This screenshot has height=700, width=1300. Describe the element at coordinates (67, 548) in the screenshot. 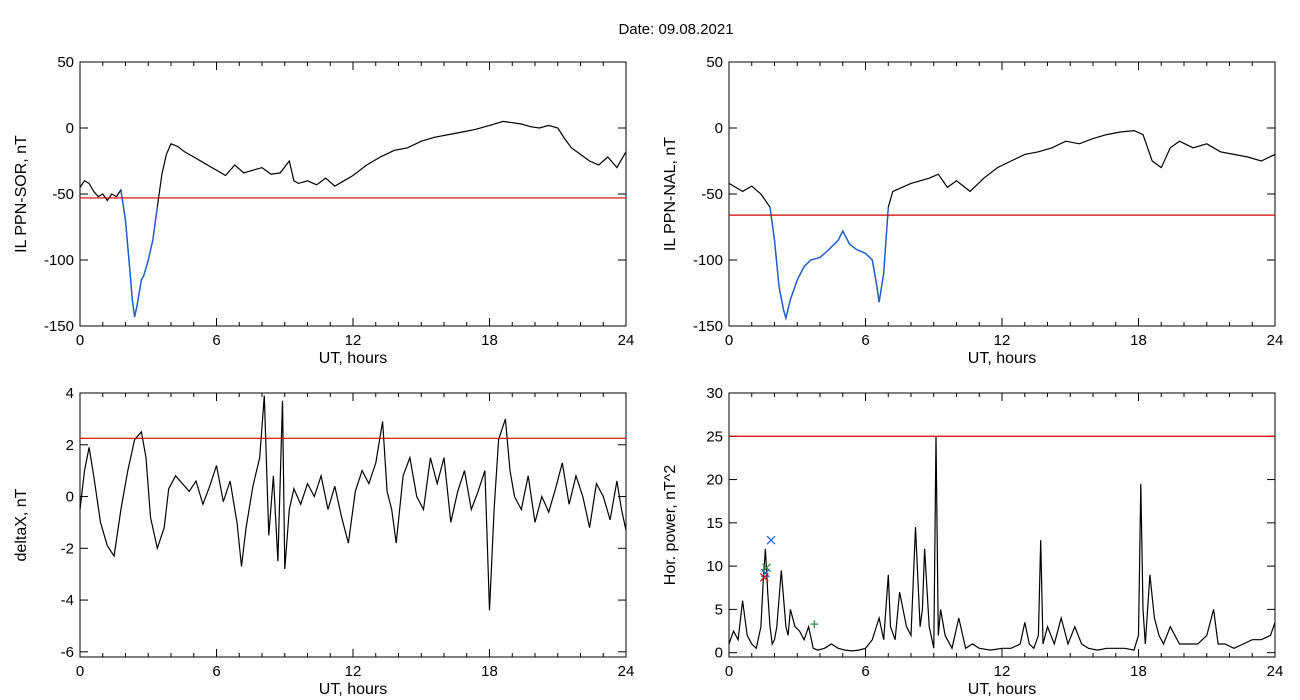

I see `y-tick-label: -2` at that location.